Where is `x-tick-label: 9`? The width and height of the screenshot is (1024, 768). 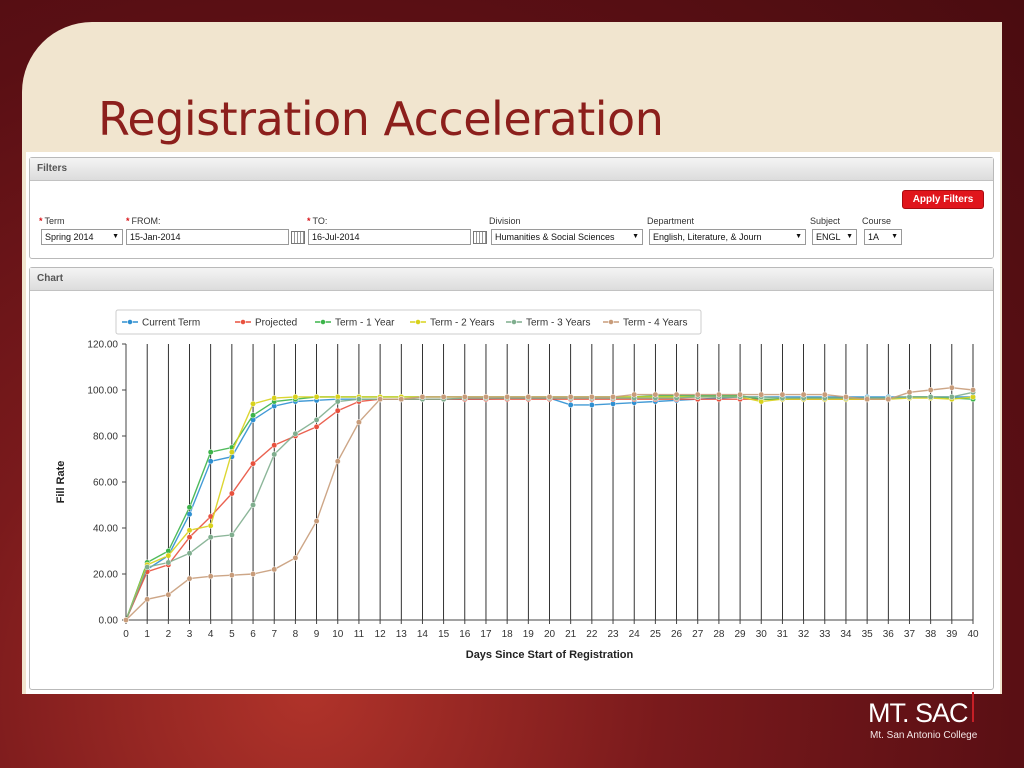 x-tick-label: 9 is located at coordinates (317, 634).